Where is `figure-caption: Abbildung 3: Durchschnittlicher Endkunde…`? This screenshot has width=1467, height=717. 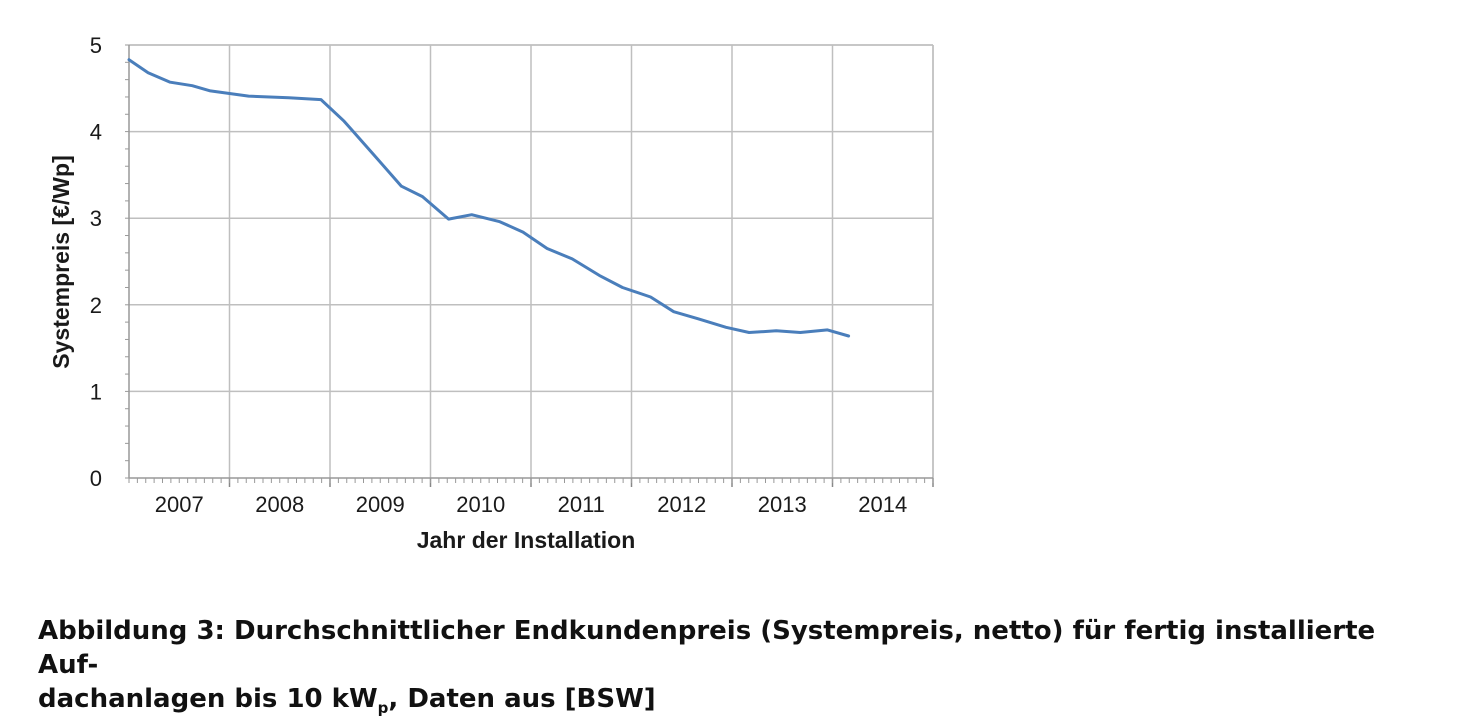 figure-caption: Abbildung 3: Durchschnittlicher Endkunde… is located at coordinates (738, 665).